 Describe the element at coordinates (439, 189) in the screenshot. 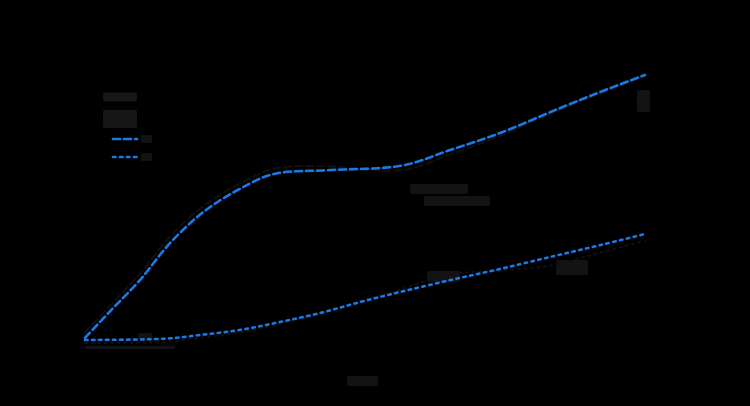

I see `annotation-under-upper-curve-line1` at that location.